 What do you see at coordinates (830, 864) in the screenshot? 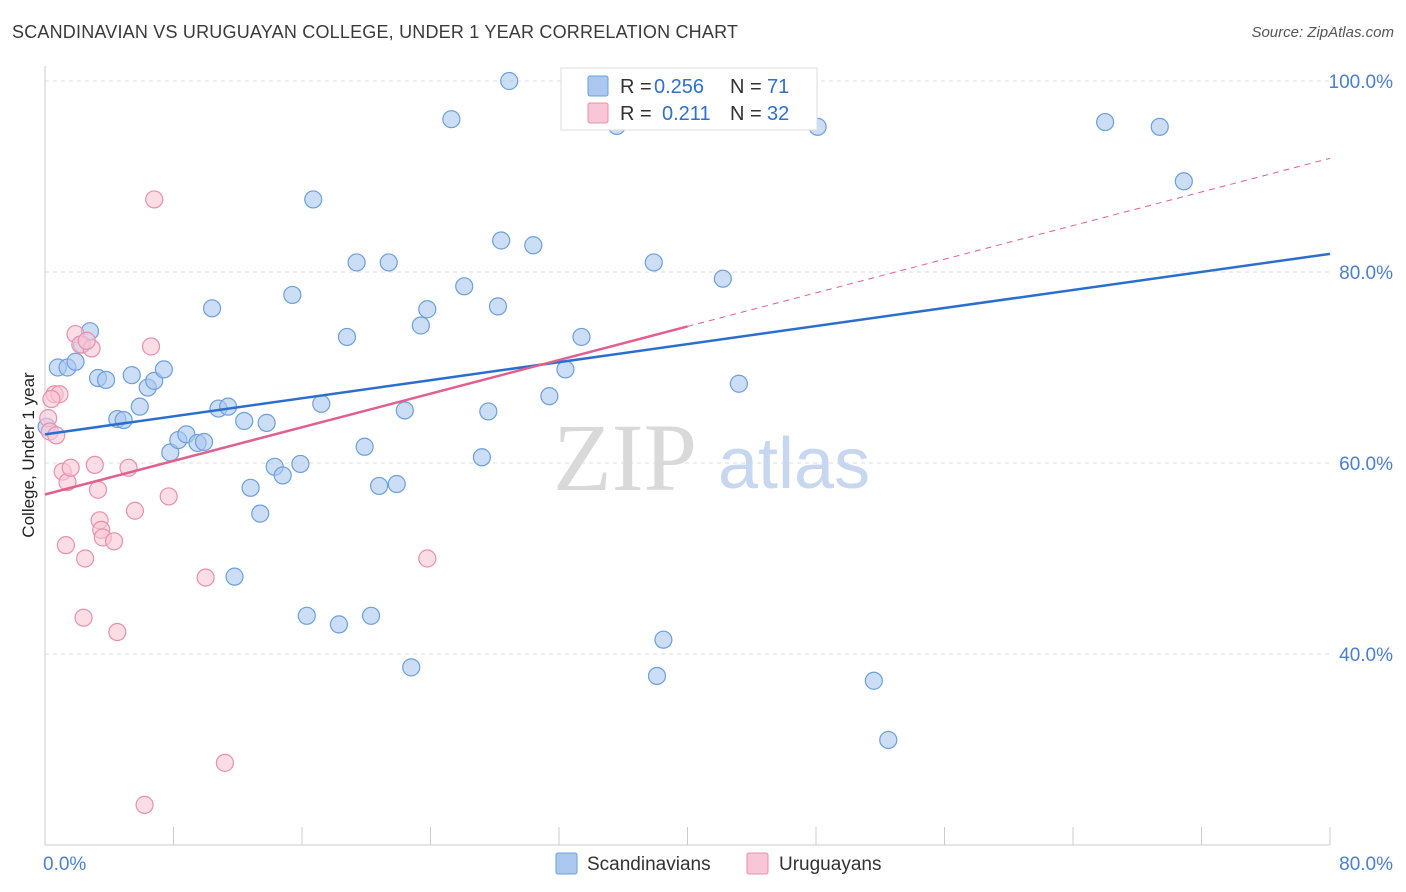
I see `bottom-legend-label-uruguayans: Uruguayans` at bounding box center [830, 864].